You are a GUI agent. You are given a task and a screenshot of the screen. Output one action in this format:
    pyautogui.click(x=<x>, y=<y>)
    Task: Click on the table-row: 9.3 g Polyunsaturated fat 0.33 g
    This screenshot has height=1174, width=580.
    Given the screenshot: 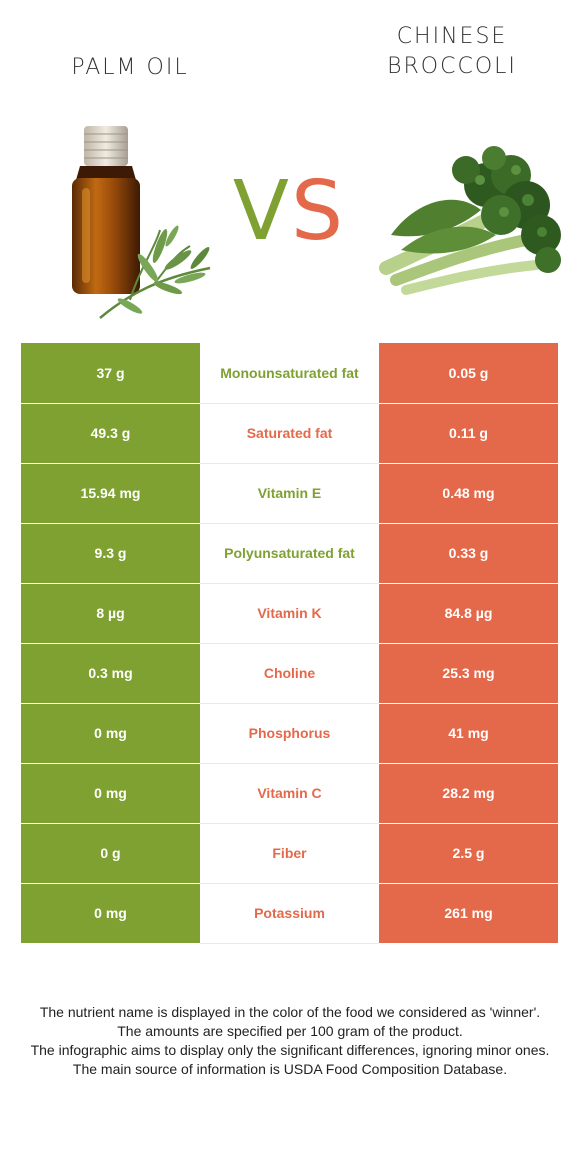 What is the action you would take?
    pyautogui.click(x=289, y=553)
    